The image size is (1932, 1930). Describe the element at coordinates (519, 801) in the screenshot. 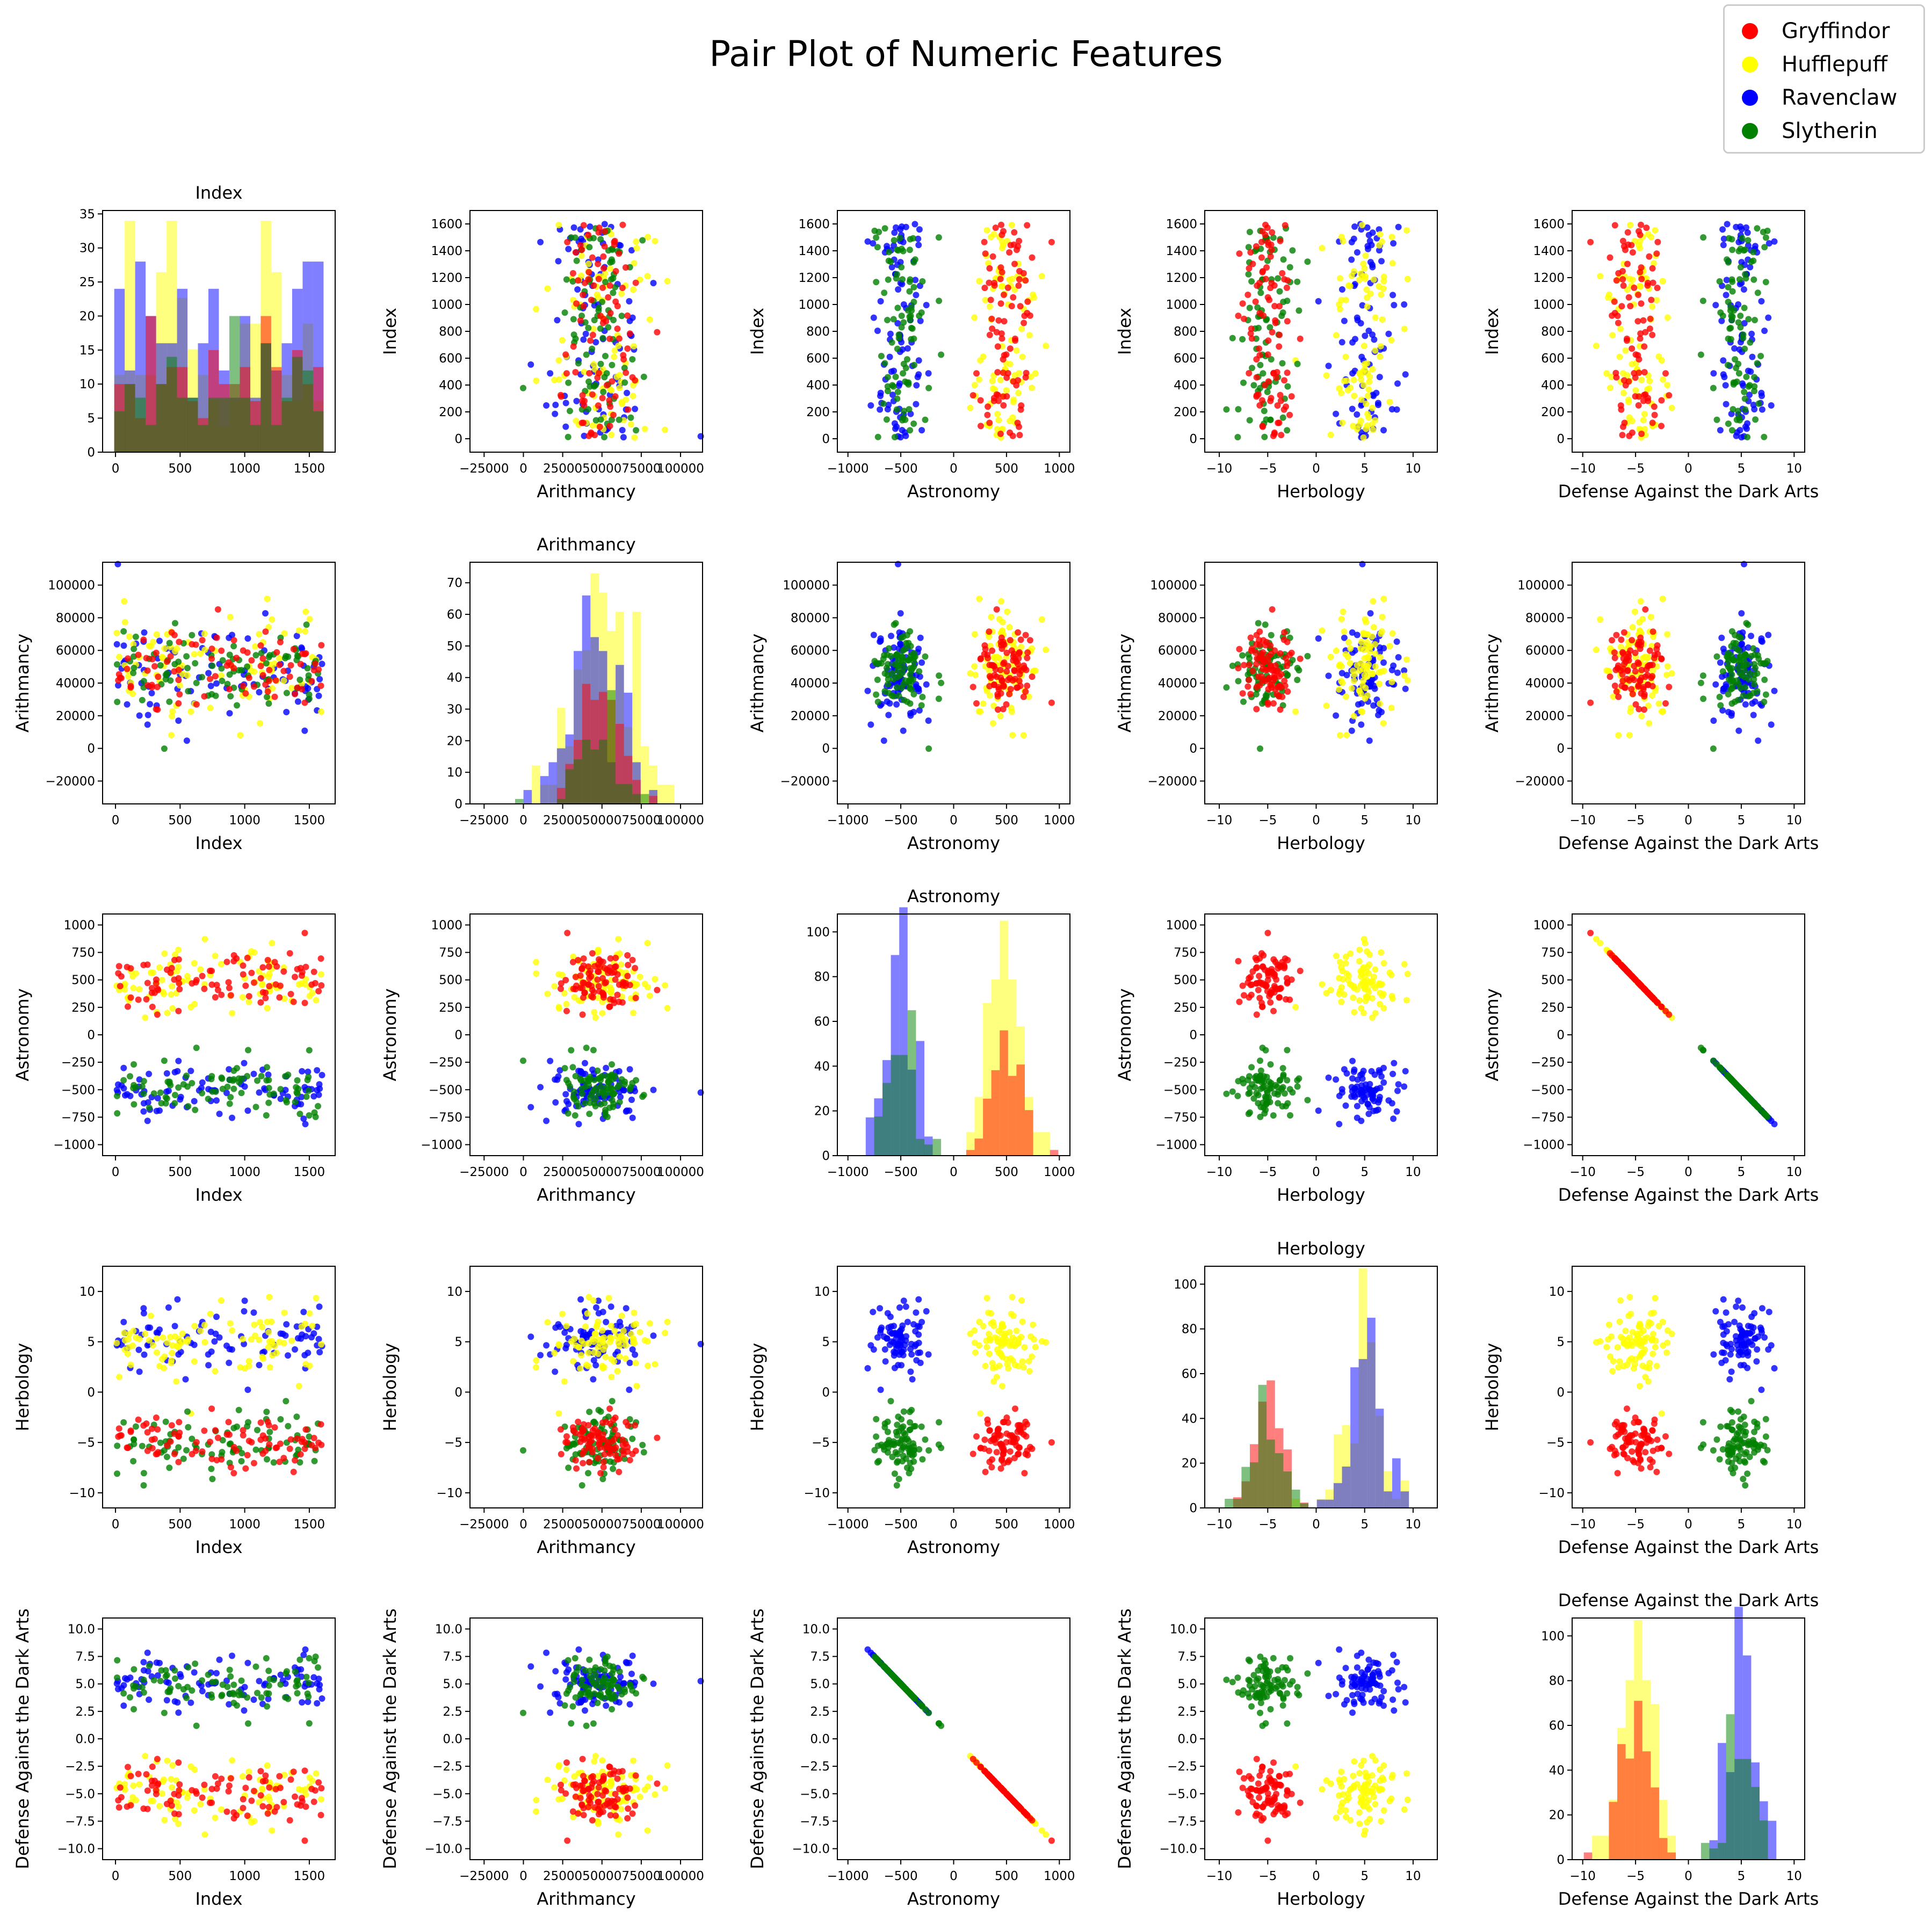

I see `hist-bar-slytherin` at that location.